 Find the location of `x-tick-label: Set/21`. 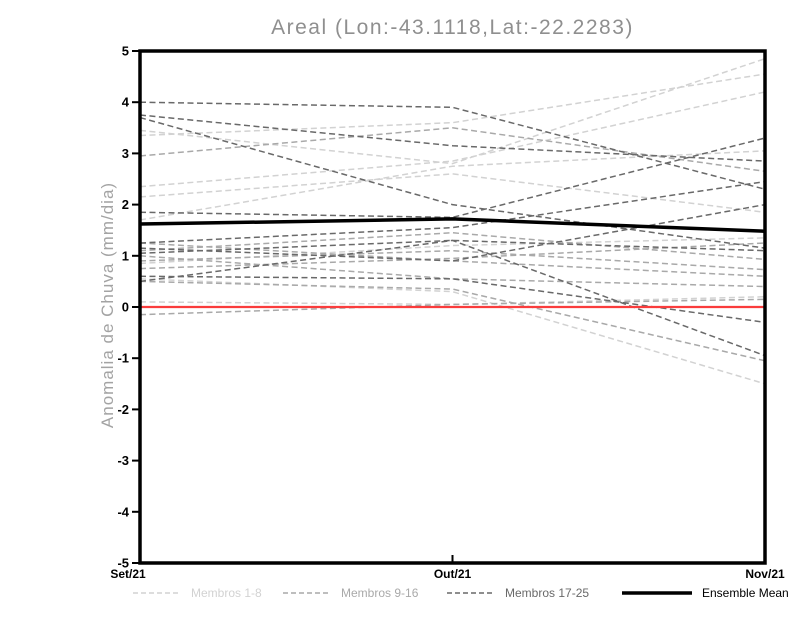

x-tick-label: Set/21 is located at coordinates (128, 574).